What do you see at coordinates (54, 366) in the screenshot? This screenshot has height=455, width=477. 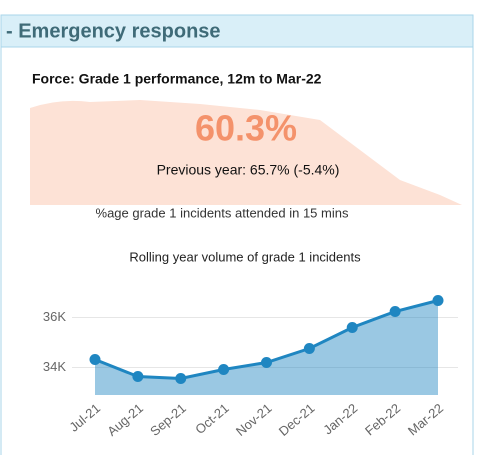 I see `y-tick-label: 34K` at bounding box center [54, 366].